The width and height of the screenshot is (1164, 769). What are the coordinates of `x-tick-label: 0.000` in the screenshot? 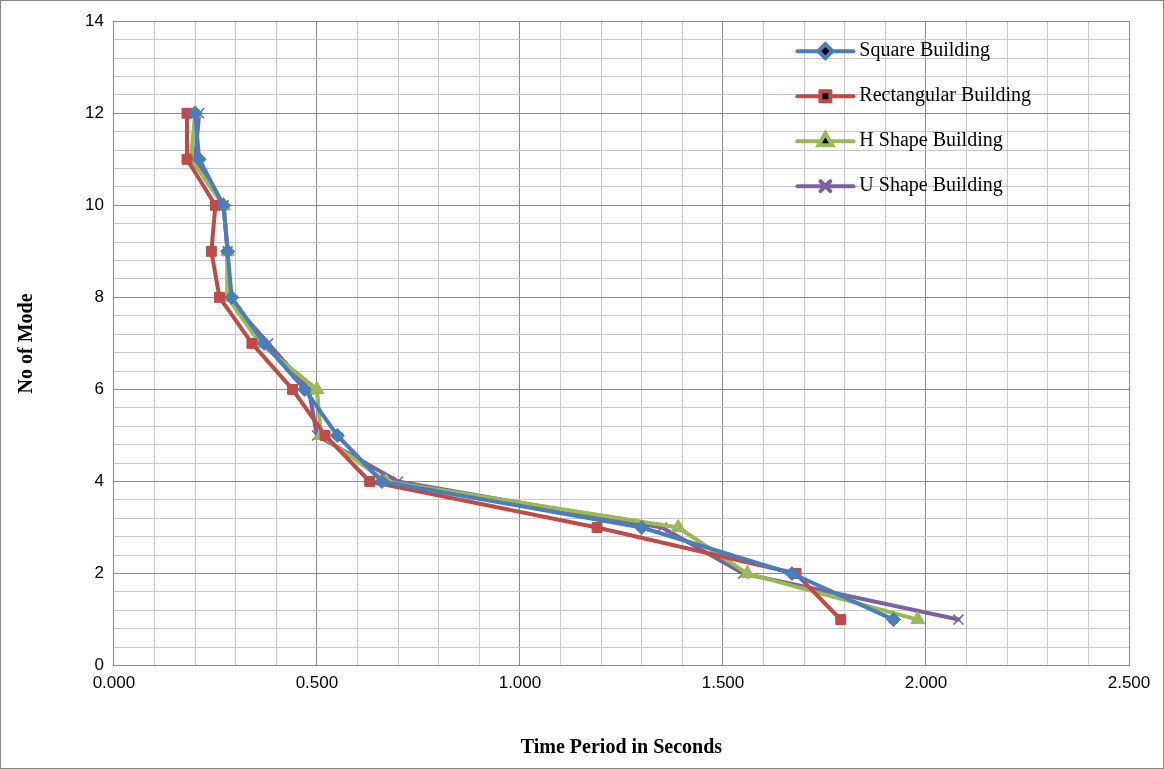 It's located at (114, 683).